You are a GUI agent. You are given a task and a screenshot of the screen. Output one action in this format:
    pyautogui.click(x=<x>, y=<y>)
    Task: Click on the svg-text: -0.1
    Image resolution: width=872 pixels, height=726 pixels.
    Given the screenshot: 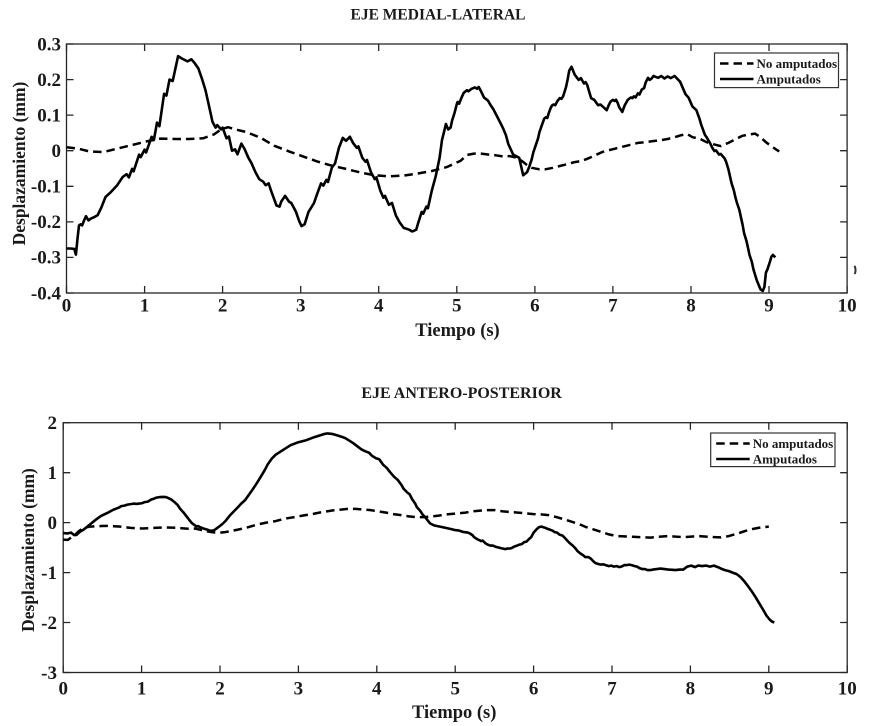 What is the action you would take?
    pyautogui.click(x=46, y=187)
    